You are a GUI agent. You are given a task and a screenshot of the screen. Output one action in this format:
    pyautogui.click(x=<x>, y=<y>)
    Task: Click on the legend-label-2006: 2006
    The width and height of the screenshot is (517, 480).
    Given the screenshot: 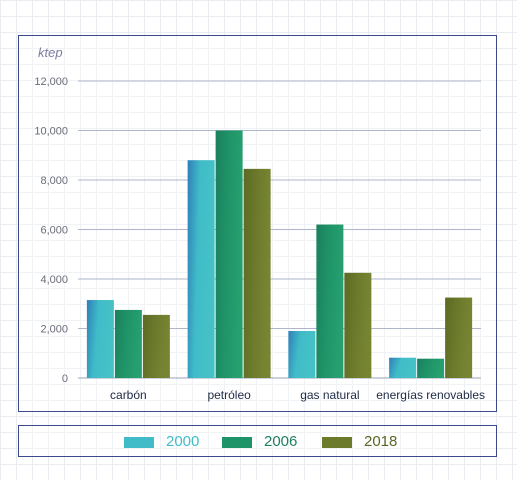 What is the action you would take?
    pyautogui.click(x=281, y=441)
    